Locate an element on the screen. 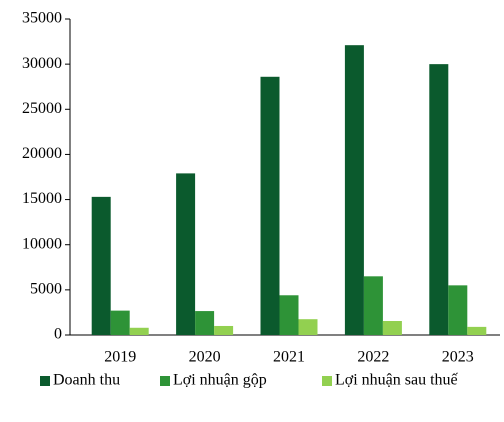  legend-label: Lợi nhuận gộp is located at coordinates (220, 380).